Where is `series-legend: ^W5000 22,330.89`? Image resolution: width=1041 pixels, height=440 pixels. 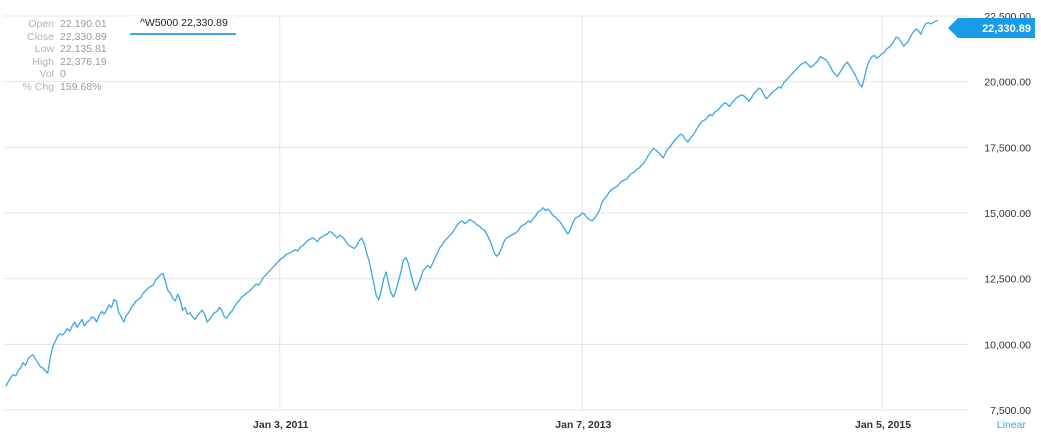
series-legend: ^W5000 22,330.89 is located at coordinates (183, 25).